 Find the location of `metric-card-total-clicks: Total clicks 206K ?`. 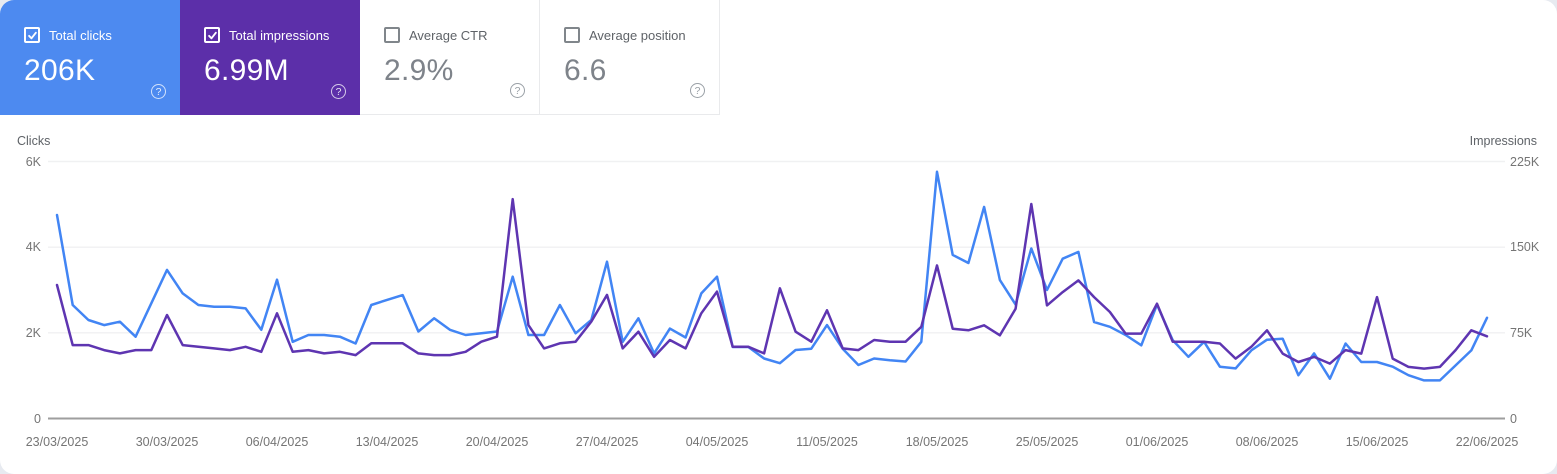

metric-card-total-clicks: Total clicks 206K ? is located at coordinates (90, 57).